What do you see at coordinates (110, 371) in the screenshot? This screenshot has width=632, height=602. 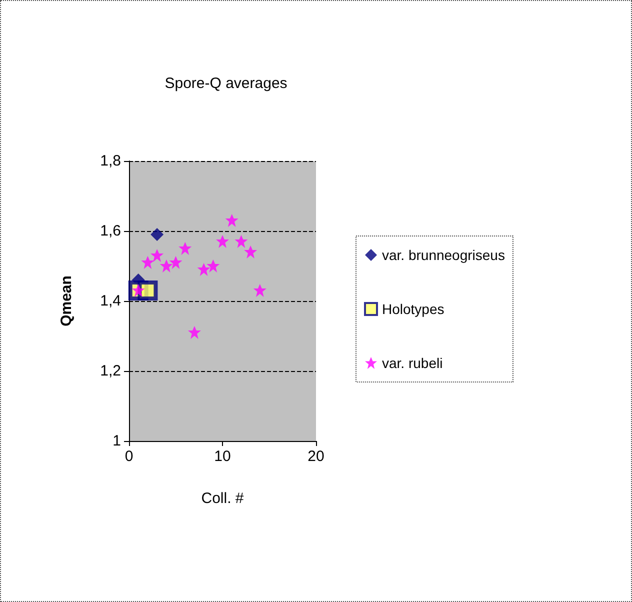 I see `y-tick-label: 1,2` at bounding box center [110, 371].